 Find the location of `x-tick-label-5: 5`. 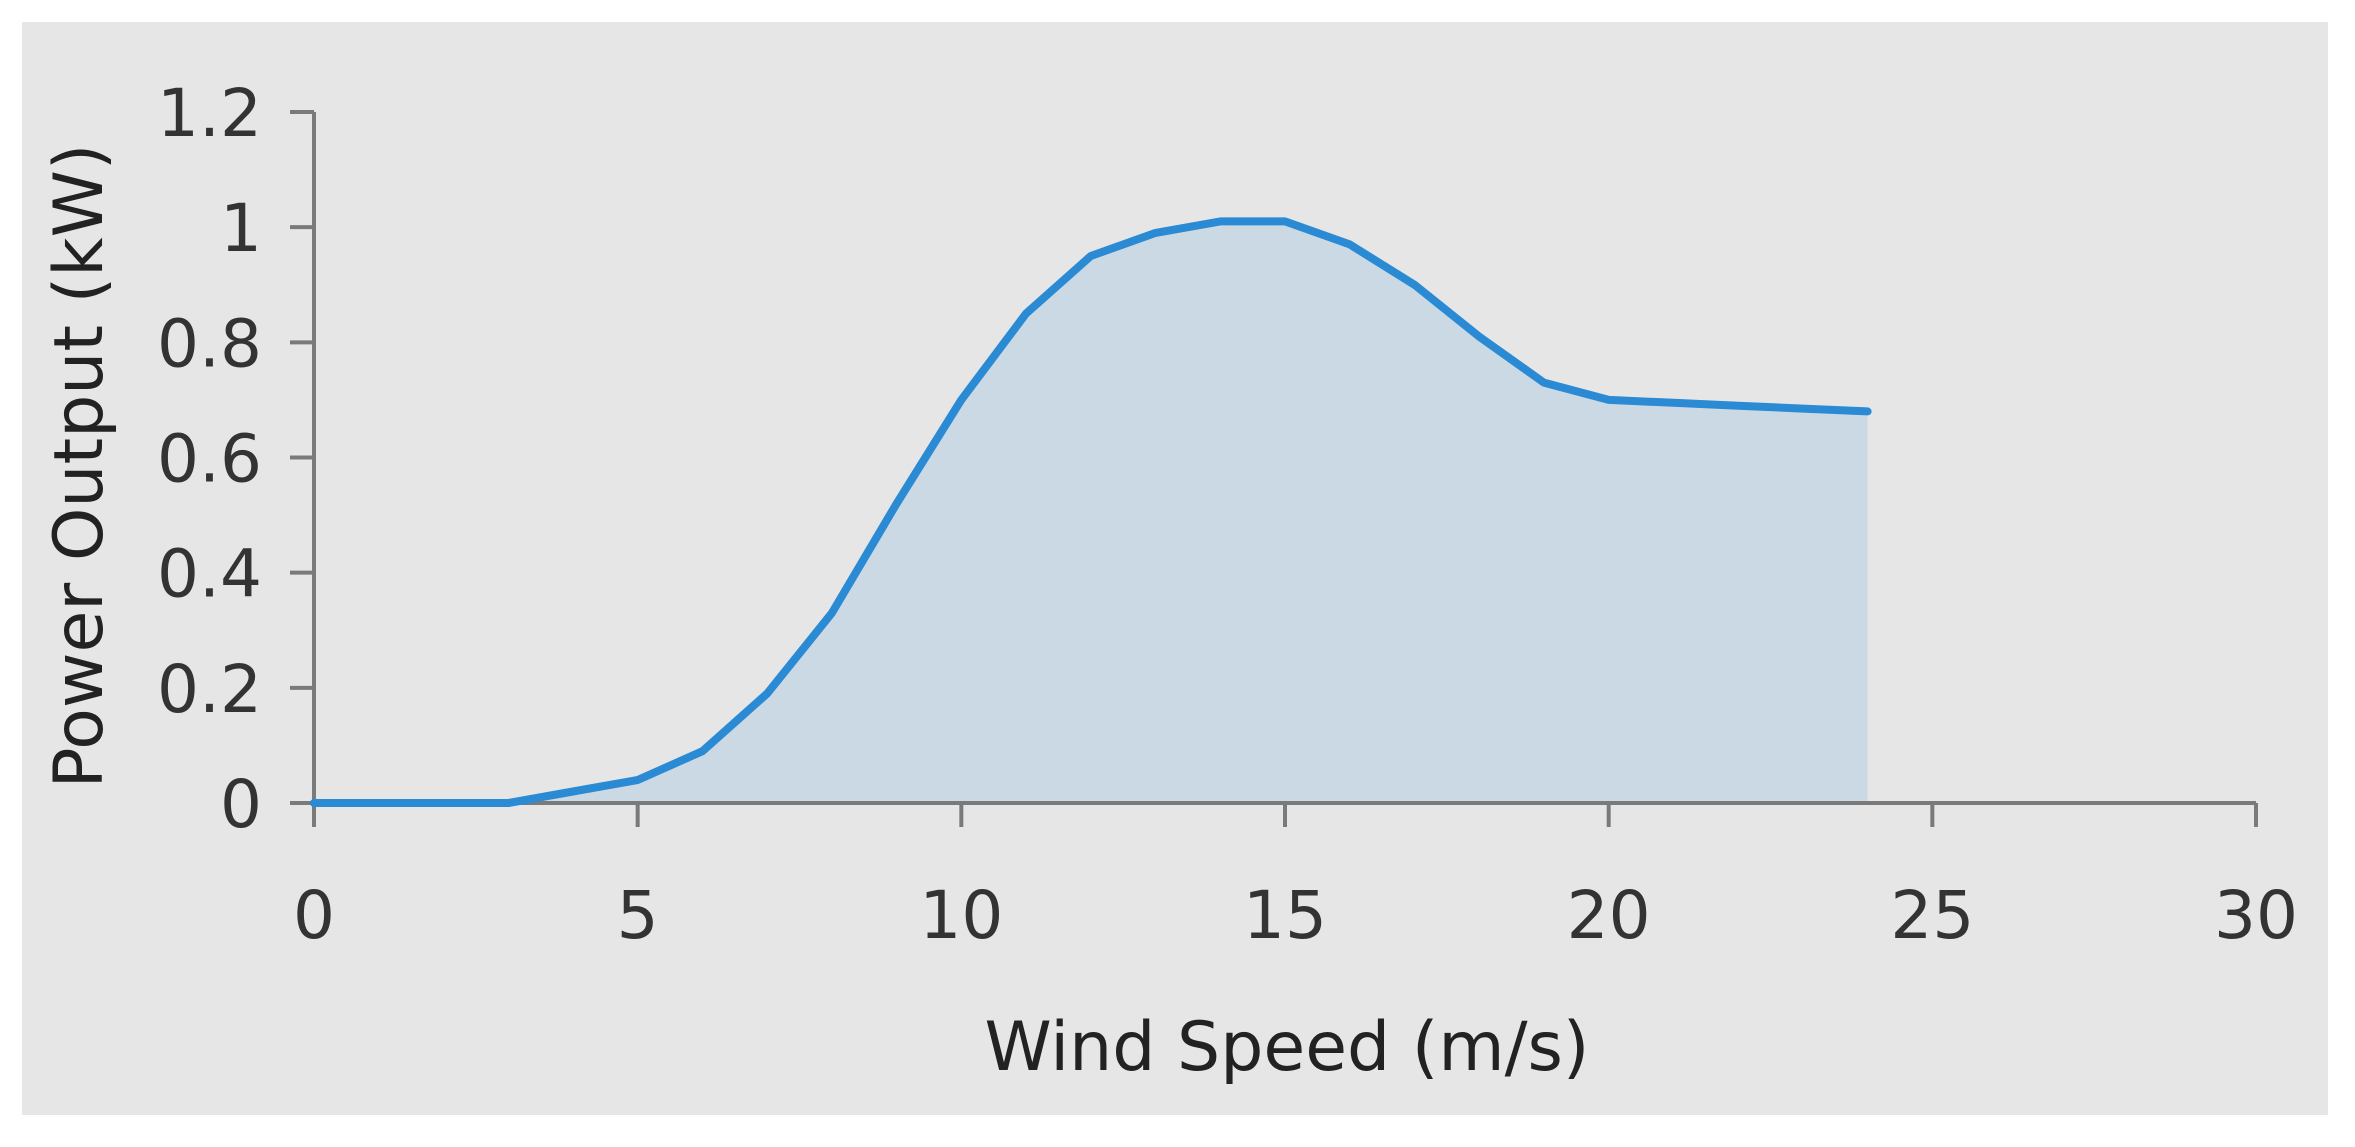

x-tick-label-5: 5 is located at coordinates (638, 915).